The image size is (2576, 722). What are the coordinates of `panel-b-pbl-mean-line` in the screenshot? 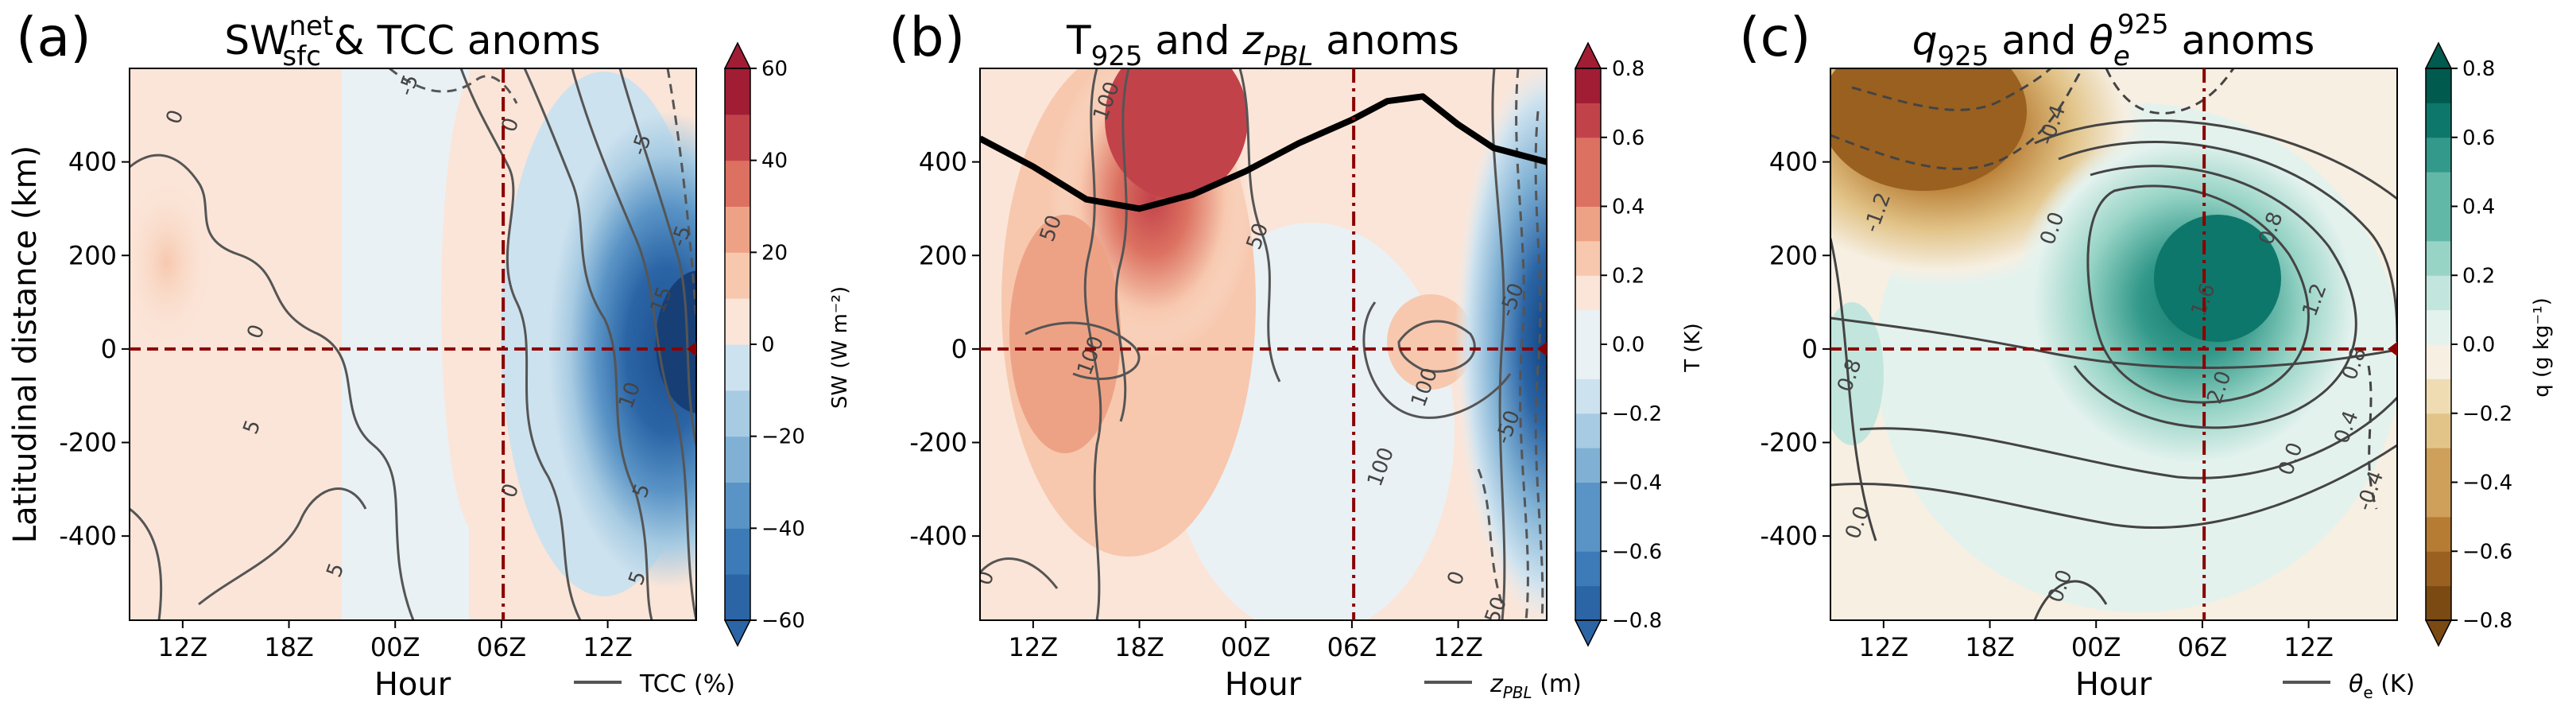 It's located at (1263, 152).